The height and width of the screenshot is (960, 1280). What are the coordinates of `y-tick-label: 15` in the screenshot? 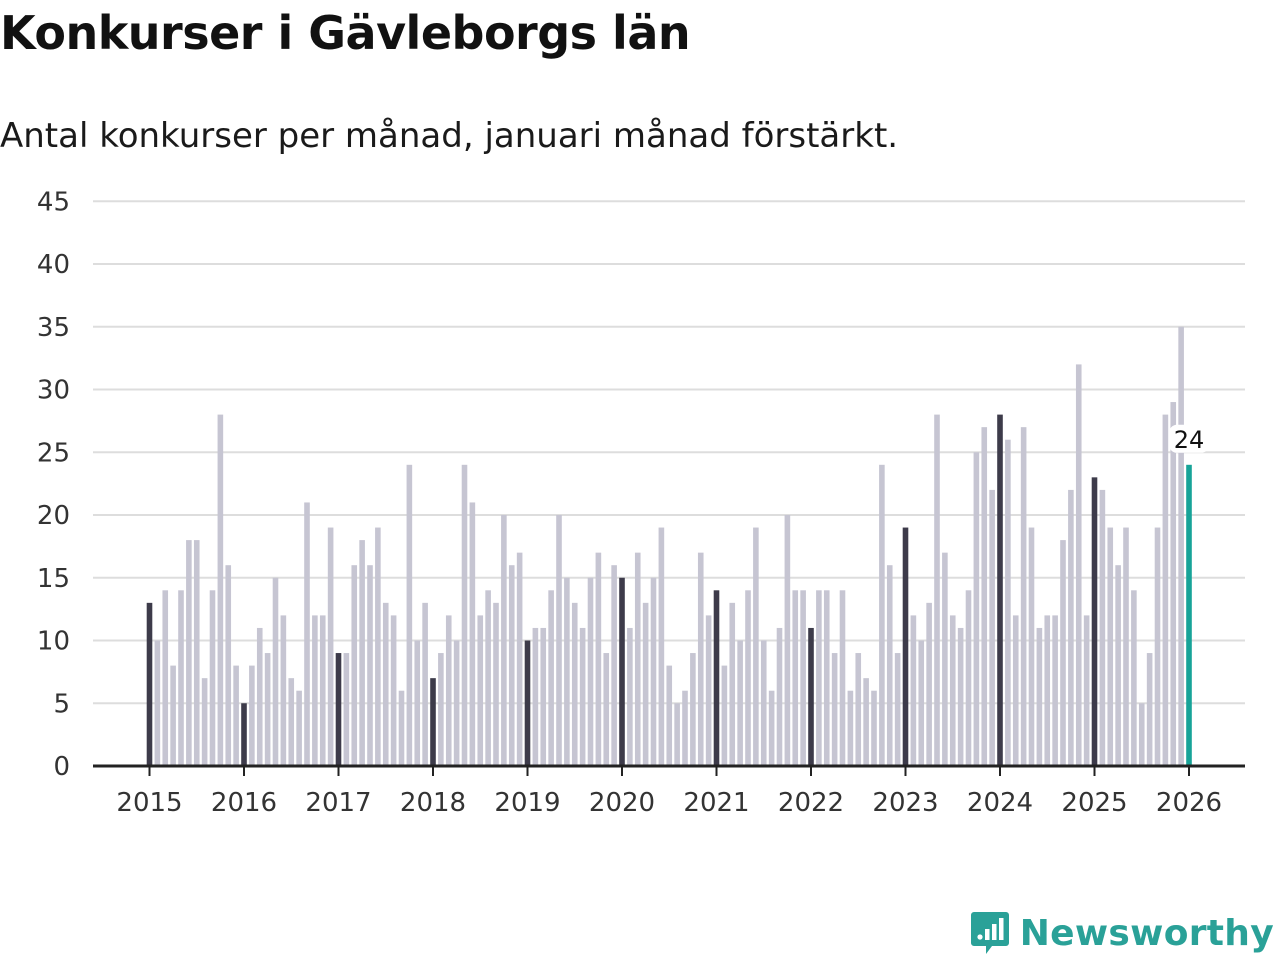 It's located at (53, 579).